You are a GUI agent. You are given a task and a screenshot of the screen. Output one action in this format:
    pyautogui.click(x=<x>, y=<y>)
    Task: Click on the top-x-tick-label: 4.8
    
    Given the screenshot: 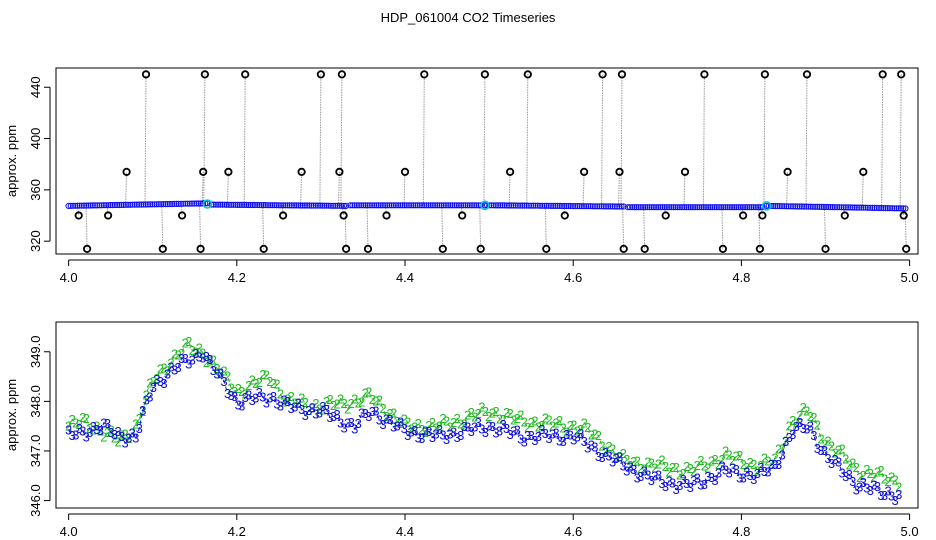 What is the action you would take?
    pyautogui.click(x=741, y=277)
    